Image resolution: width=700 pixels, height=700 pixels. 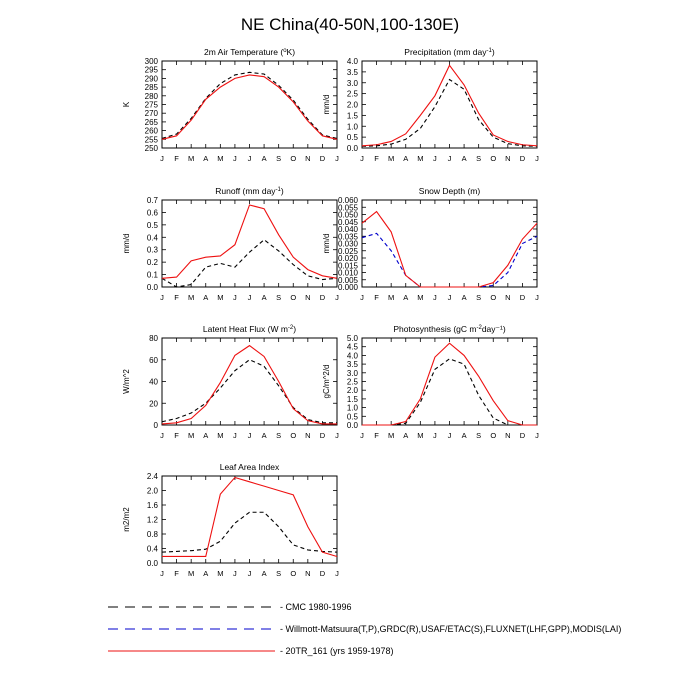 I want to click on y-tick-label: 60, so click(x=153, y=360).